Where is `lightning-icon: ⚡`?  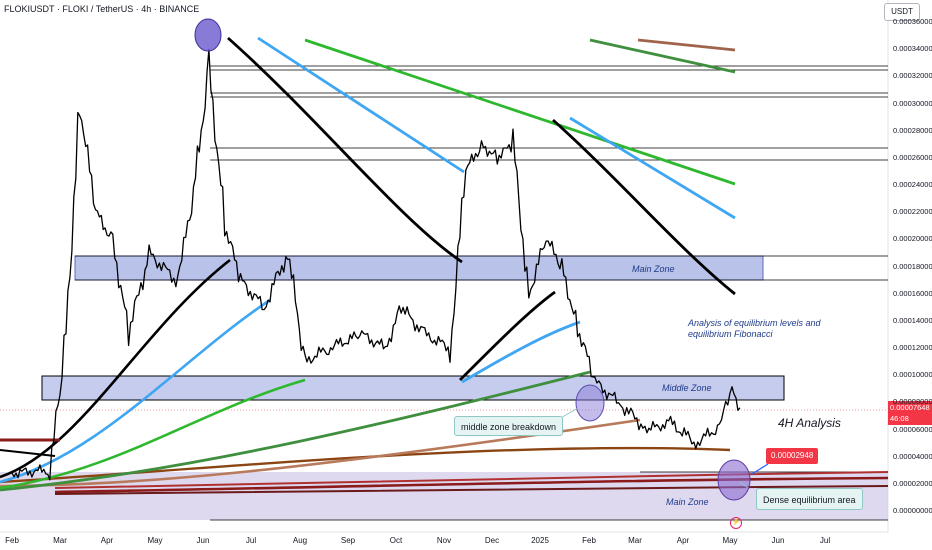
lightning-icon: ⚡ is located at coordinates (736, 523).